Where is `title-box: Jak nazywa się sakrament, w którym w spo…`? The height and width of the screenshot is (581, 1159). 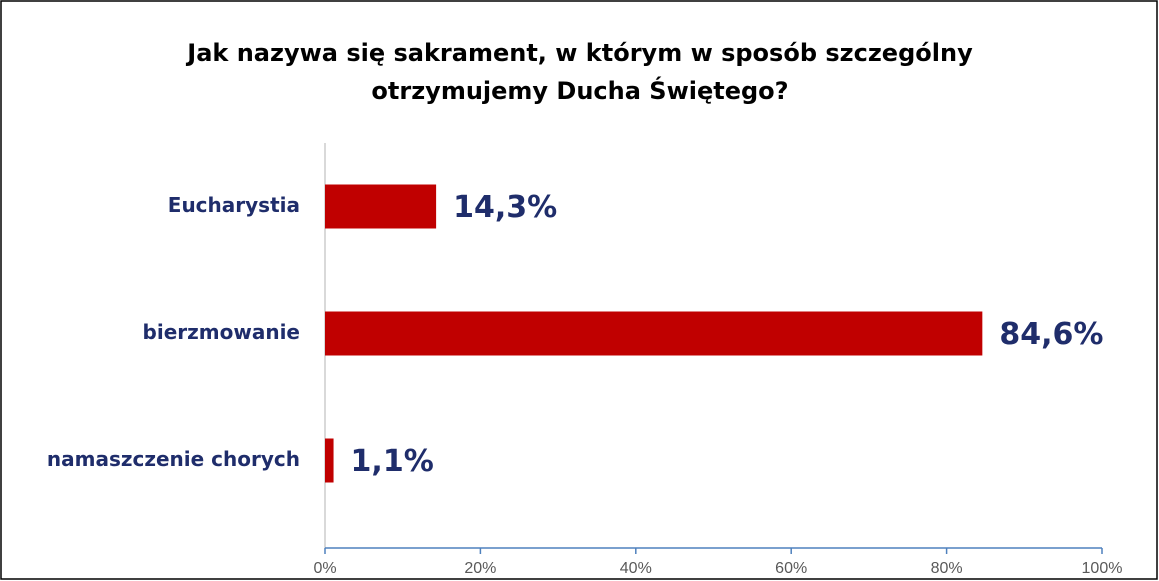
title-box: Jak nazywa się sakrament, w którym w spo… is located at coordinates (580, 72).